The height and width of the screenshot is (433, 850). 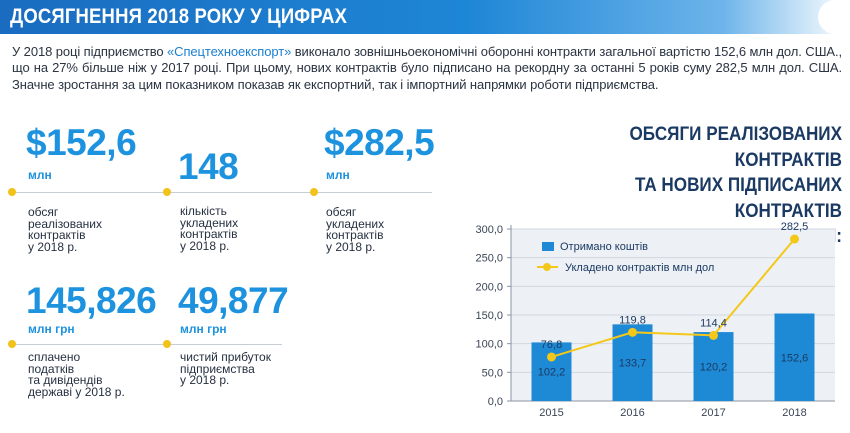 What do you see at coordinates (208, 166) in the screenshot?
I see `stat-value-contracts-count: 148` at bounding box center [208, 166].